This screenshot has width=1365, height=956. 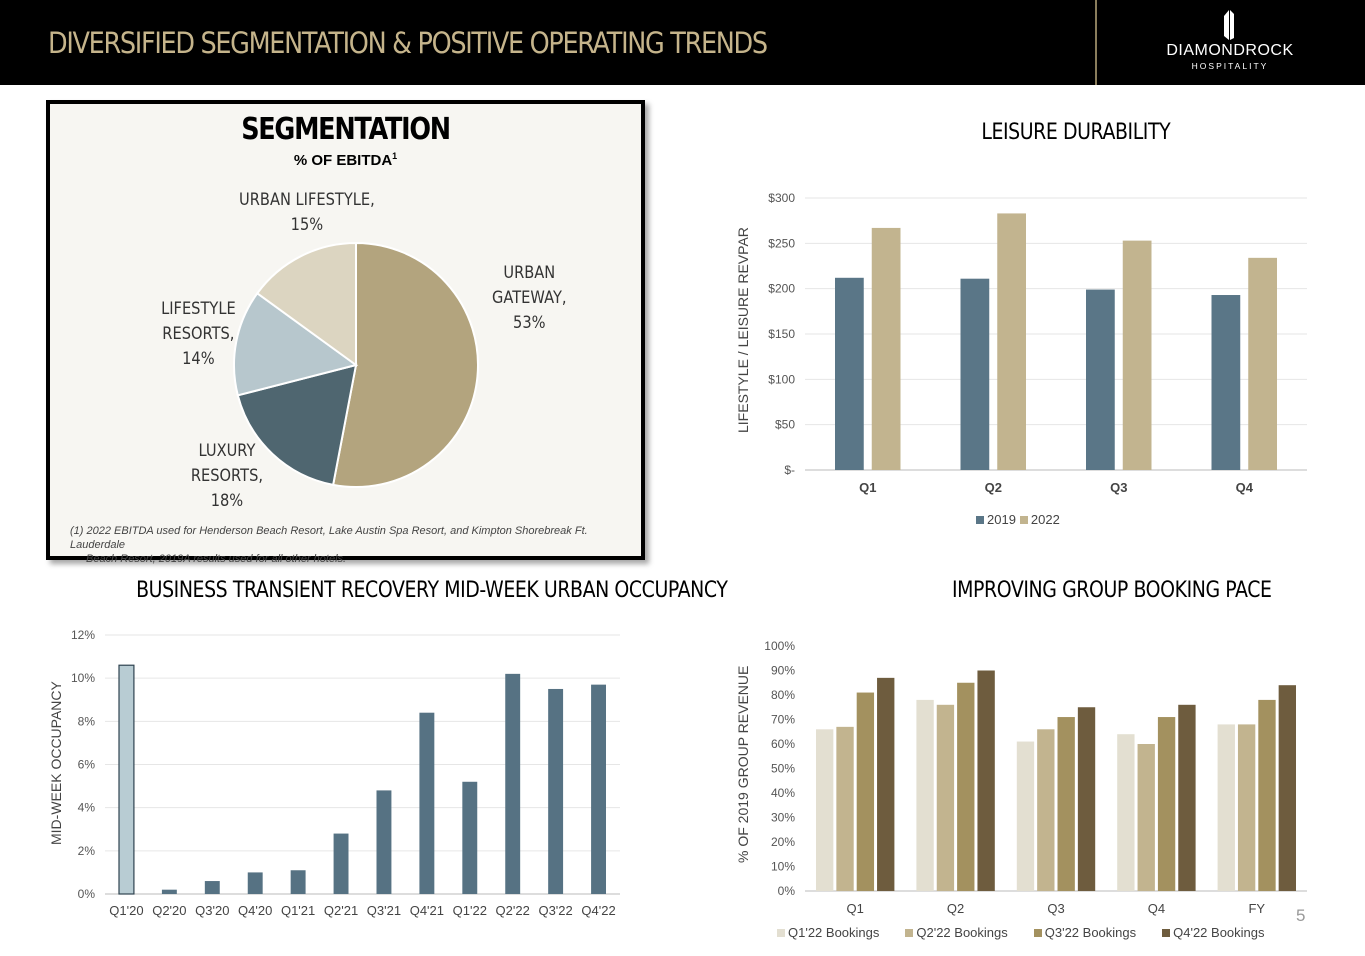 What do you see at coordinates (227, 476) in the screenshot?
I see `pie-label-luxury-resorts: LUXURY RESORTS, 18%` at bounding box center [227, 476].